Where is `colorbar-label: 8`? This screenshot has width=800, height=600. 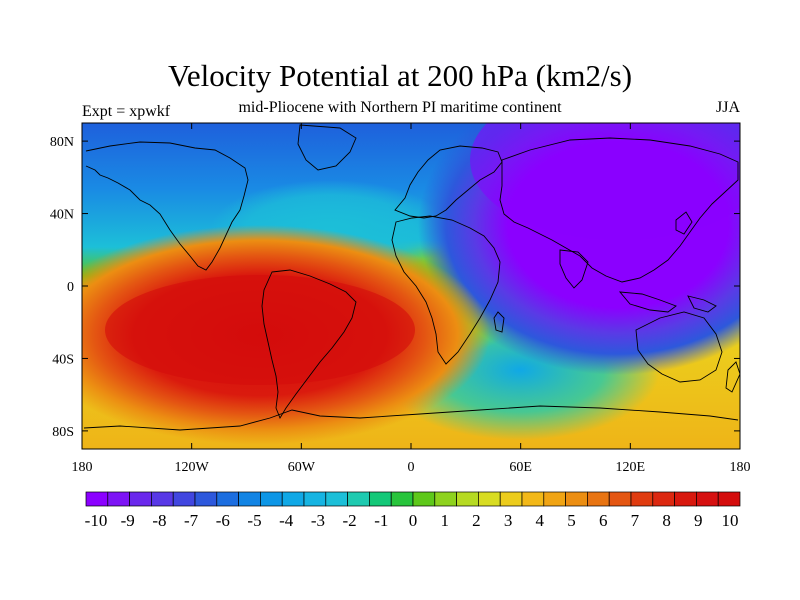 colorbar-label: 8 is located at coordinates (666, 520).